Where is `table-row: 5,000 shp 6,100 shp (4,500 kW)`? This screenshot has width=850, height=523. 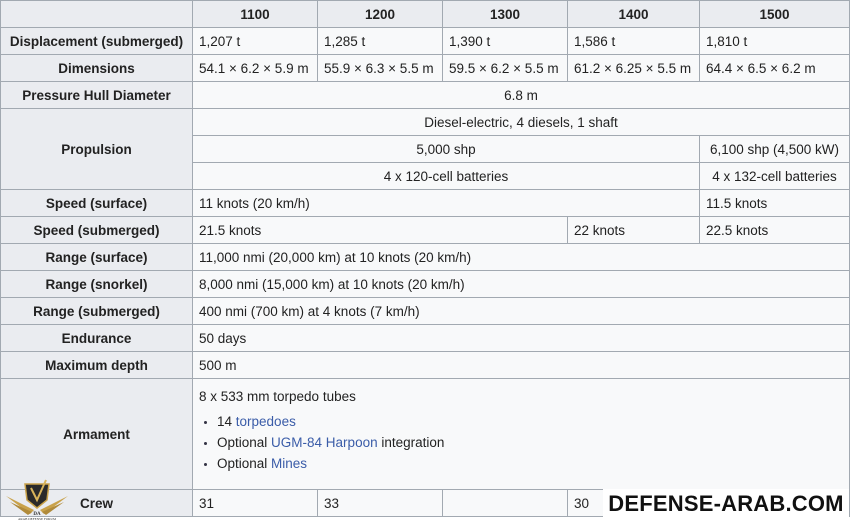 table-row: 5,000 shp 6,100 shp (4,500 kW) is located at coordinates (425, 149).